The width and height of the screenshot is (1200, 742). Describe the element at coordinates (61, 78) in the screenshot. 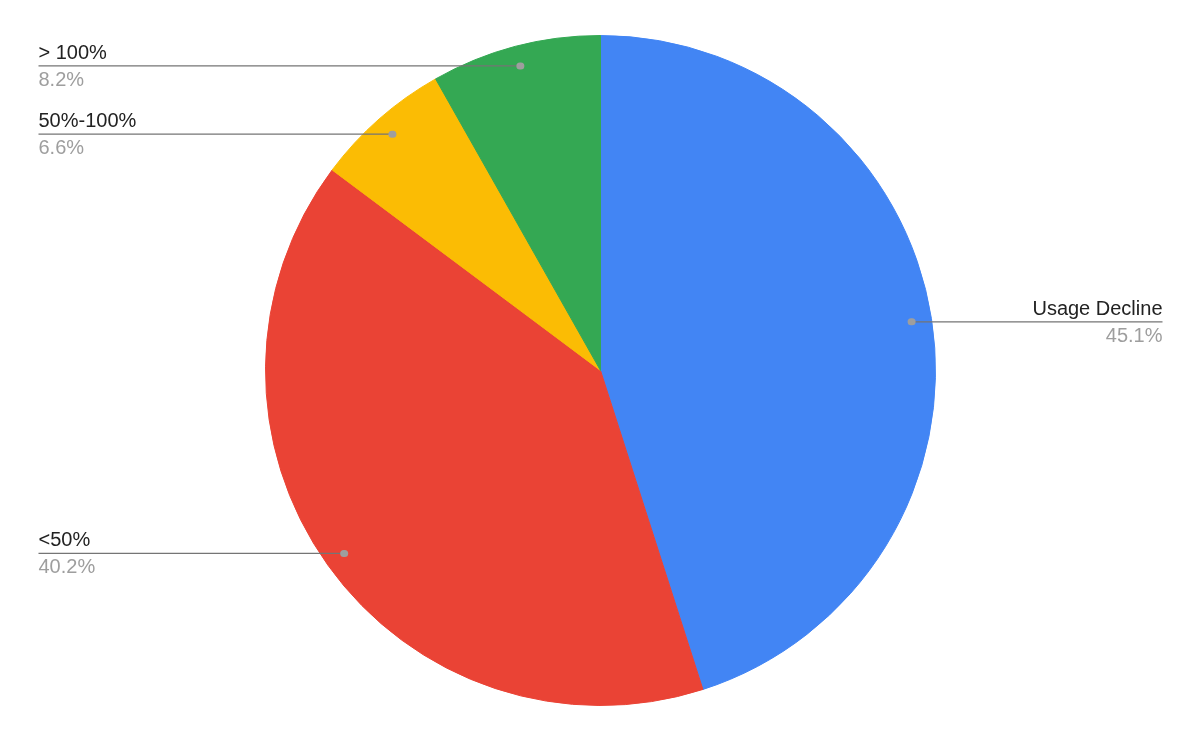

I see `data-label: 8.2%` at that location.